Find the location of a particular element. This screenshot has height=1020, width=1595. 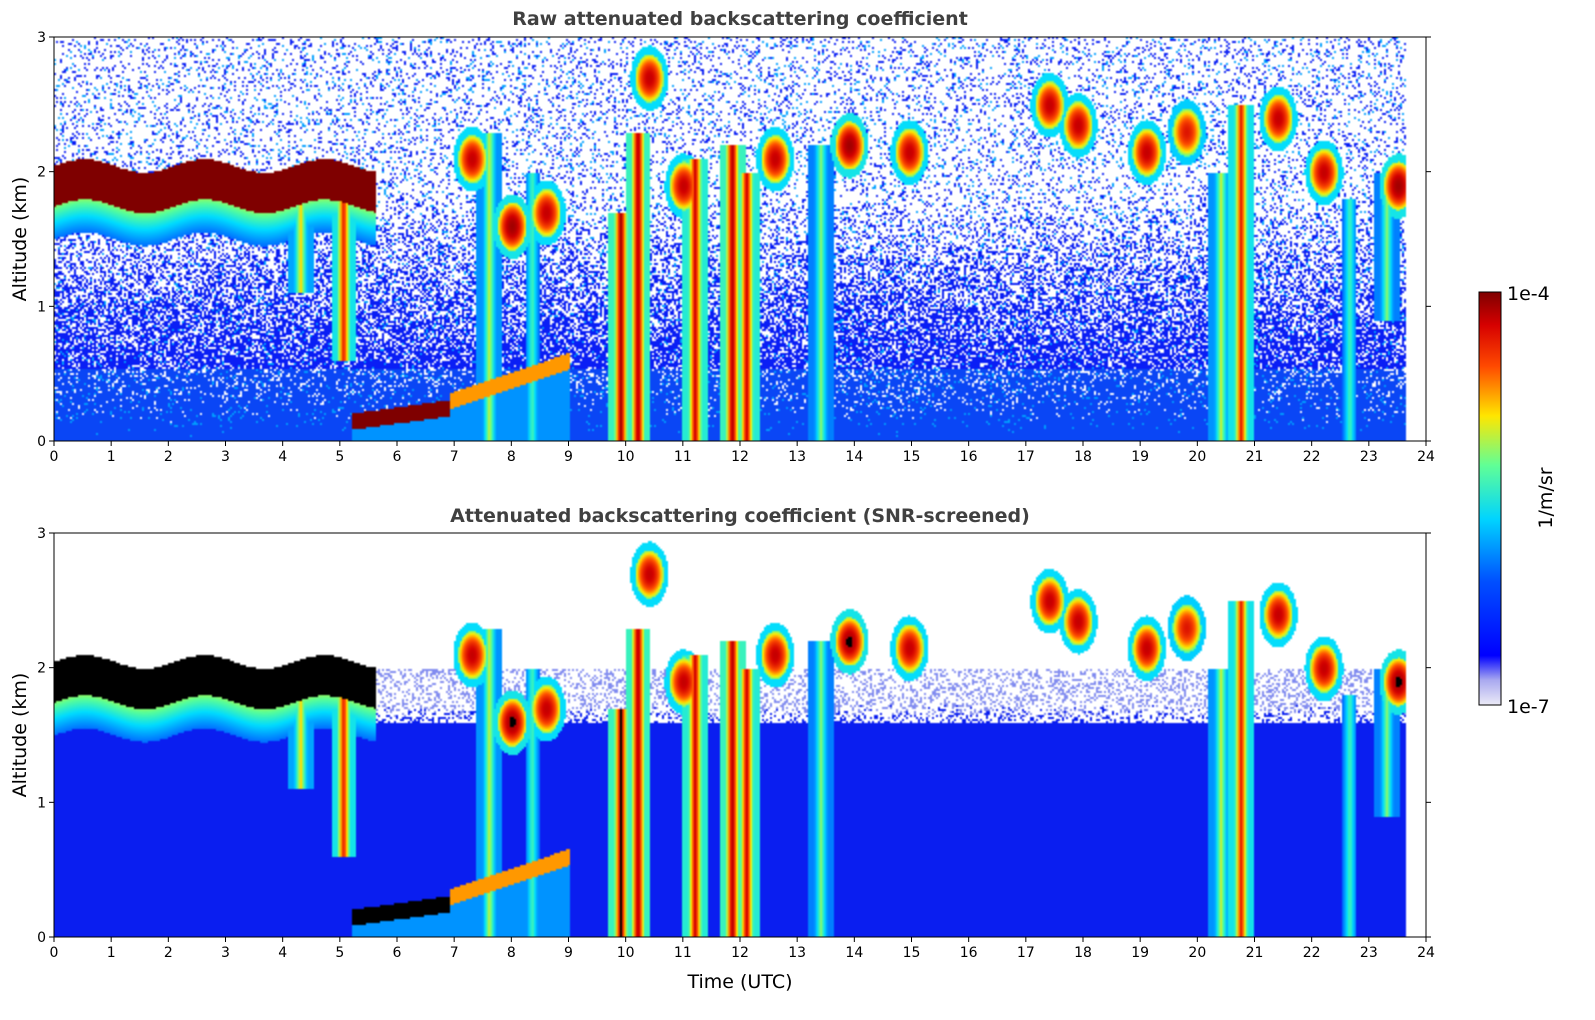

colorbar-unit-label: 1/m/sr is located at coordinates (1546, 497).